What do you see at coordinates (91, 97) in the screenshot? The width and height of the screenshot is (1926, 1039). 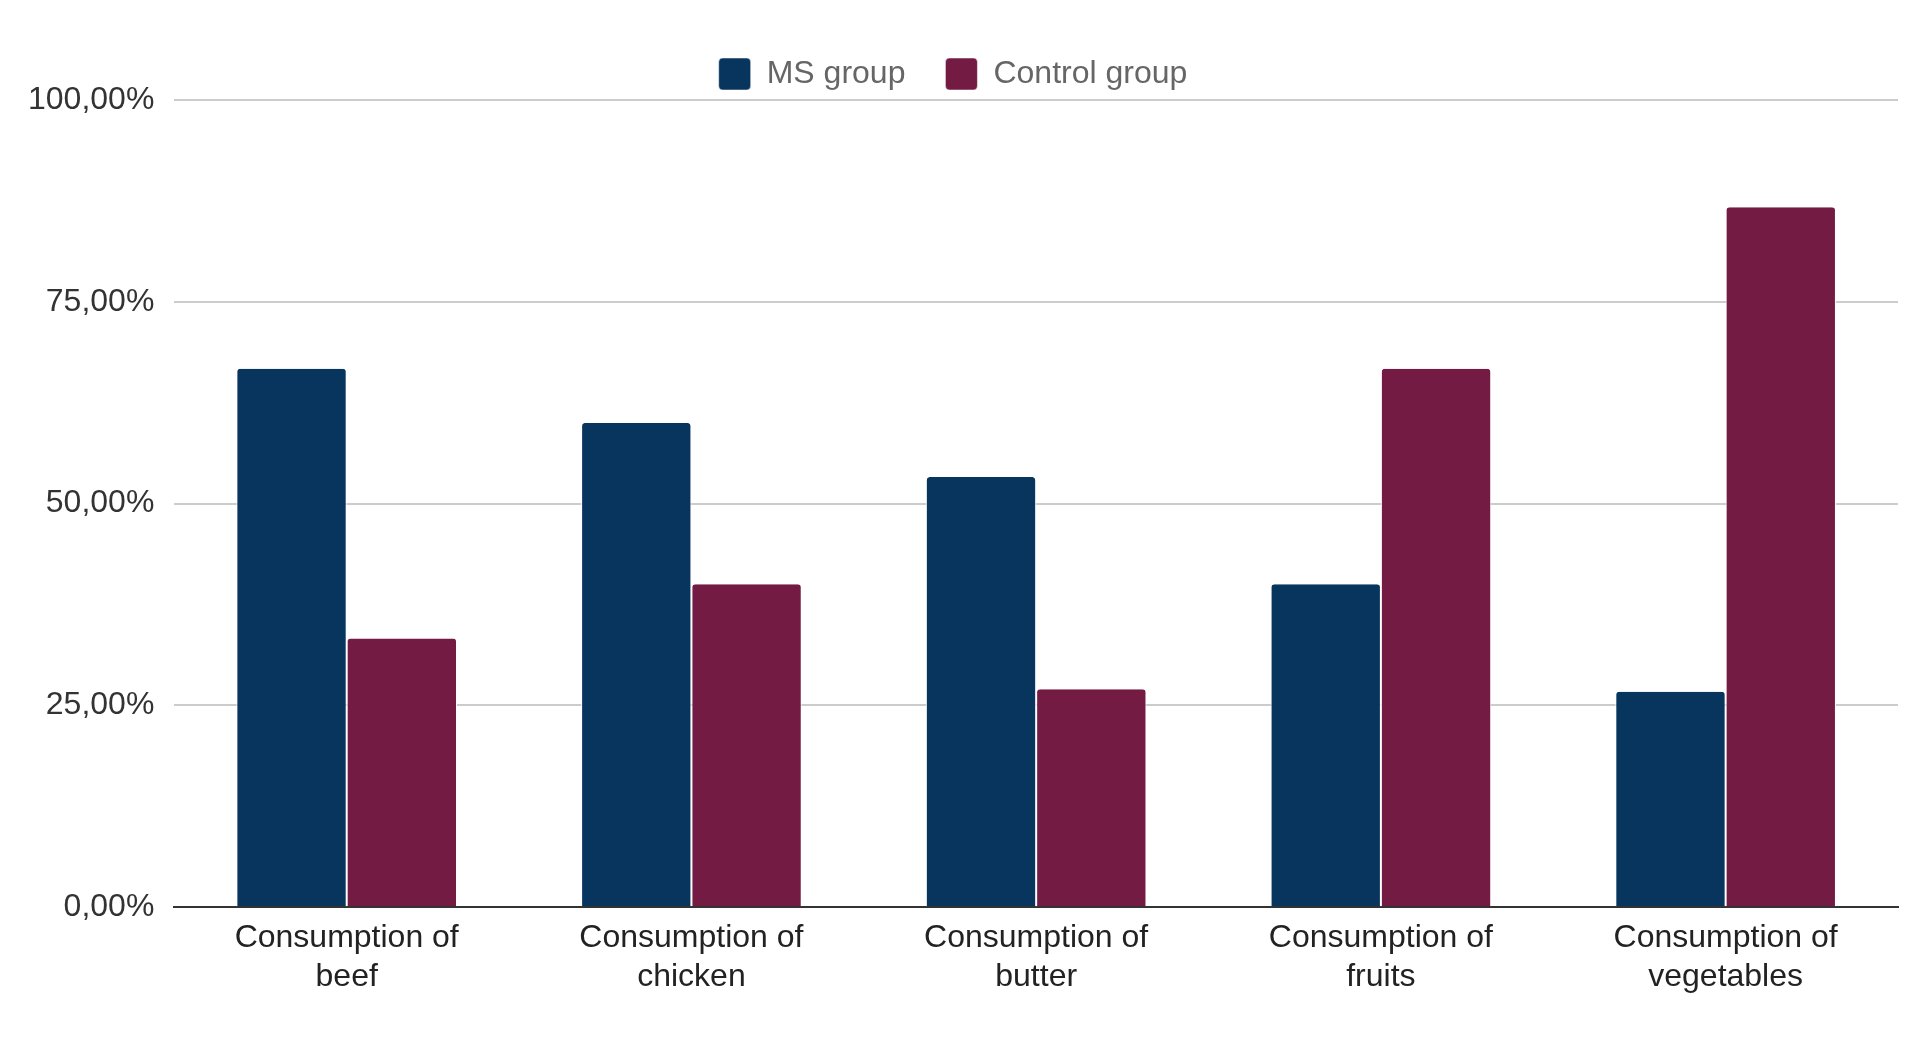 I see `y-tick-label: 100,00%` at bounding box center [91, 97].